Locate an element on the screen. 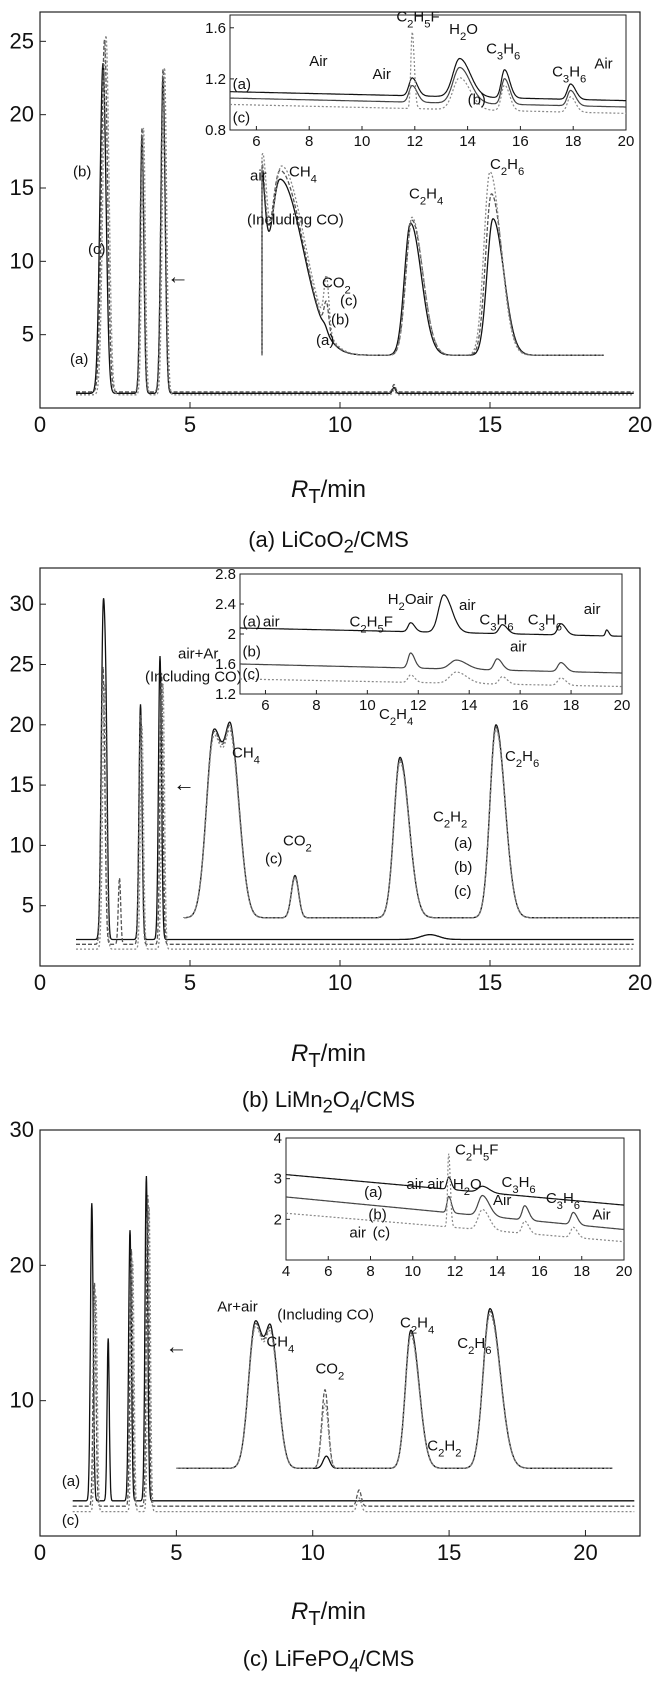  series-label: (b) is located at coordinates (82, 171).